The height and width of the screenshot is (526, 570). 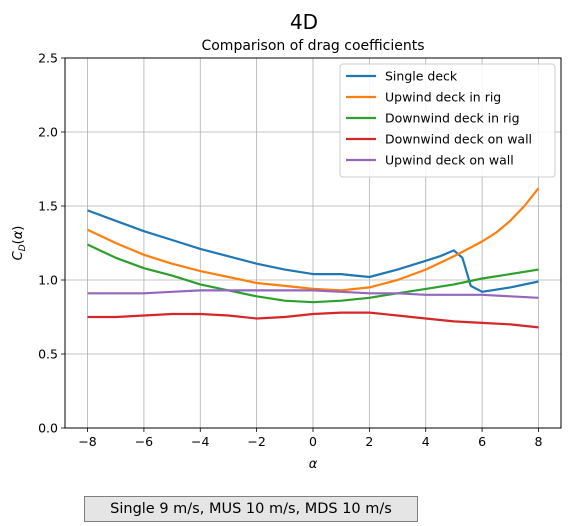 What do you see at coordinates (144, 441) in the screenshot?
I see `x-tick-label: −6` at bounding box center [144, 441].